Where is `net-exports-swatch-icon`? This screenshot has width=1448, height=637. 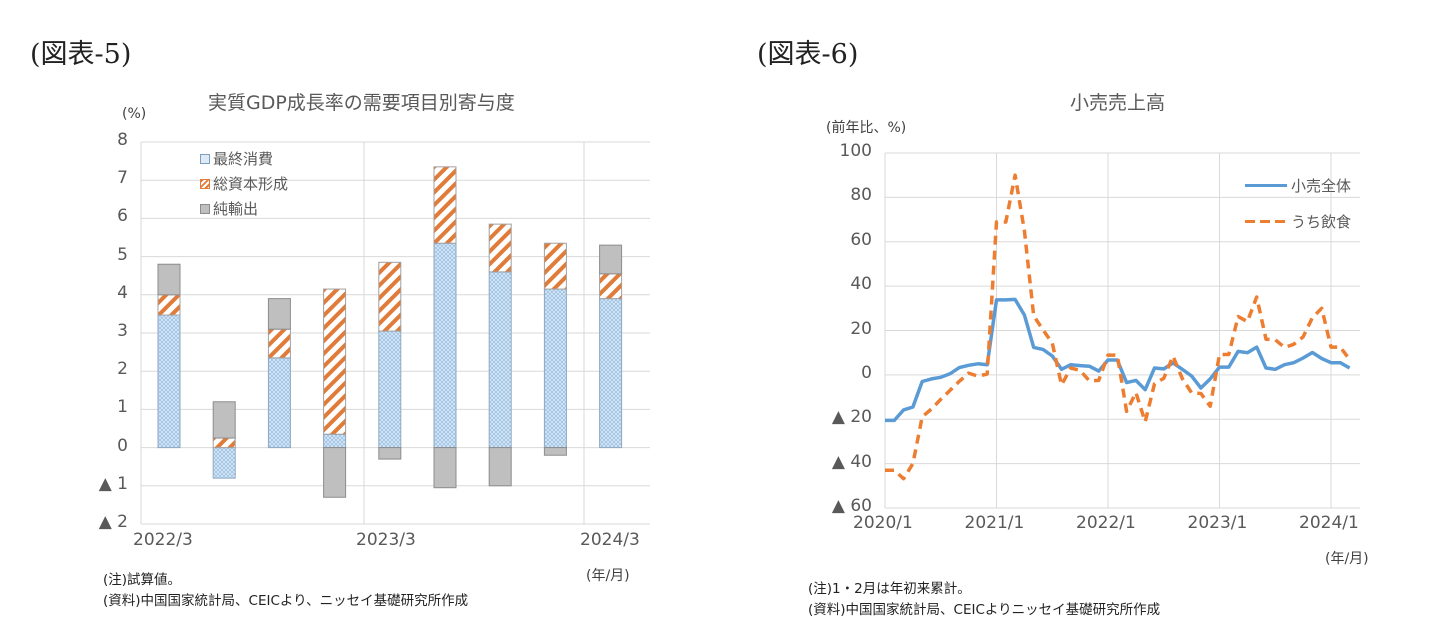 net-exports-swatch-icon is located at coordinates (205, 208).